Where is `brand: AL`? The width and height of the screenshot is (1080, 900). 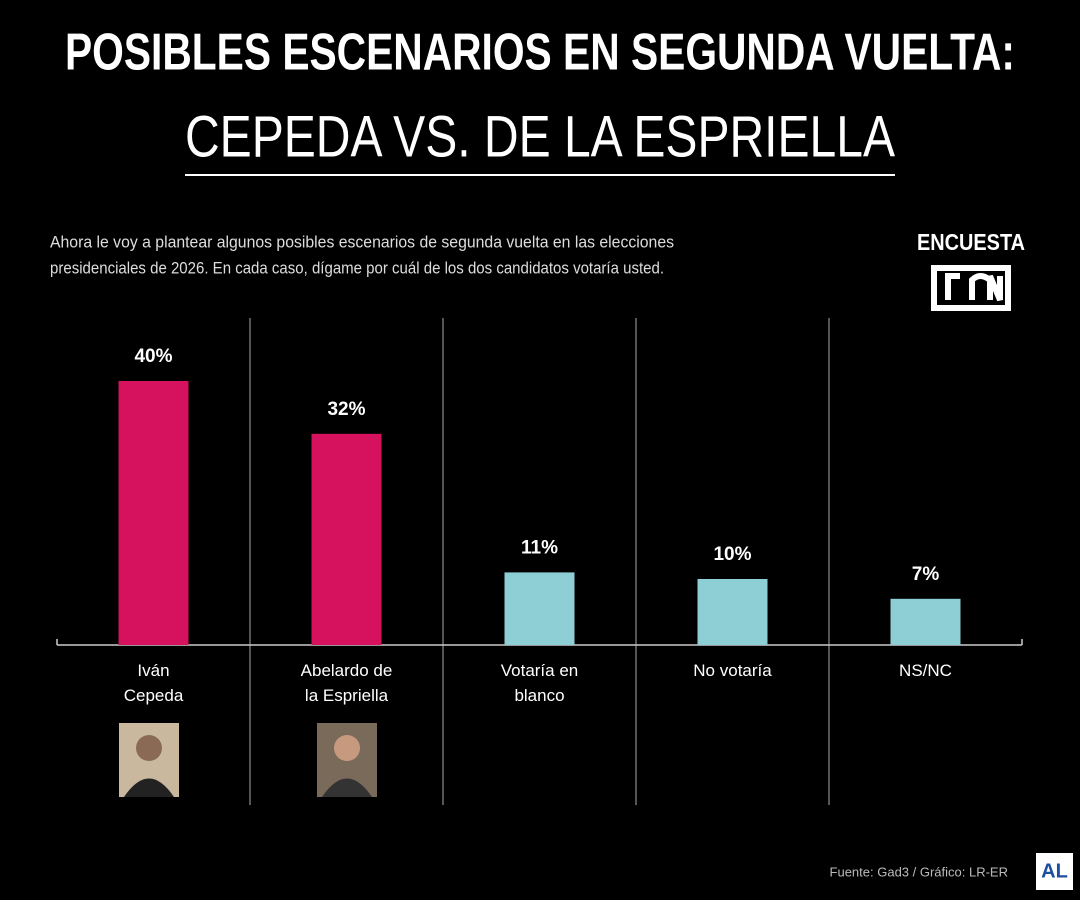
brand: AL is located at coordinates (1054, 871).